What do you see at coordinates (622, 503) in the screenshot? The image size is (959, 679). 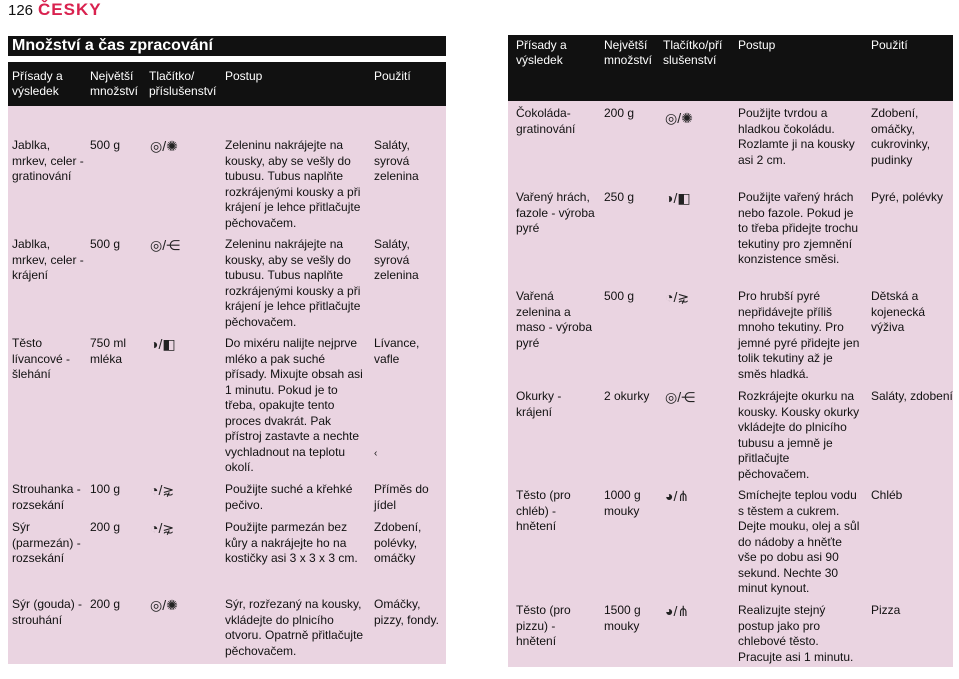 I see `right-row-5-qty: 1000 g mouky` at bounding box center [622, 503].